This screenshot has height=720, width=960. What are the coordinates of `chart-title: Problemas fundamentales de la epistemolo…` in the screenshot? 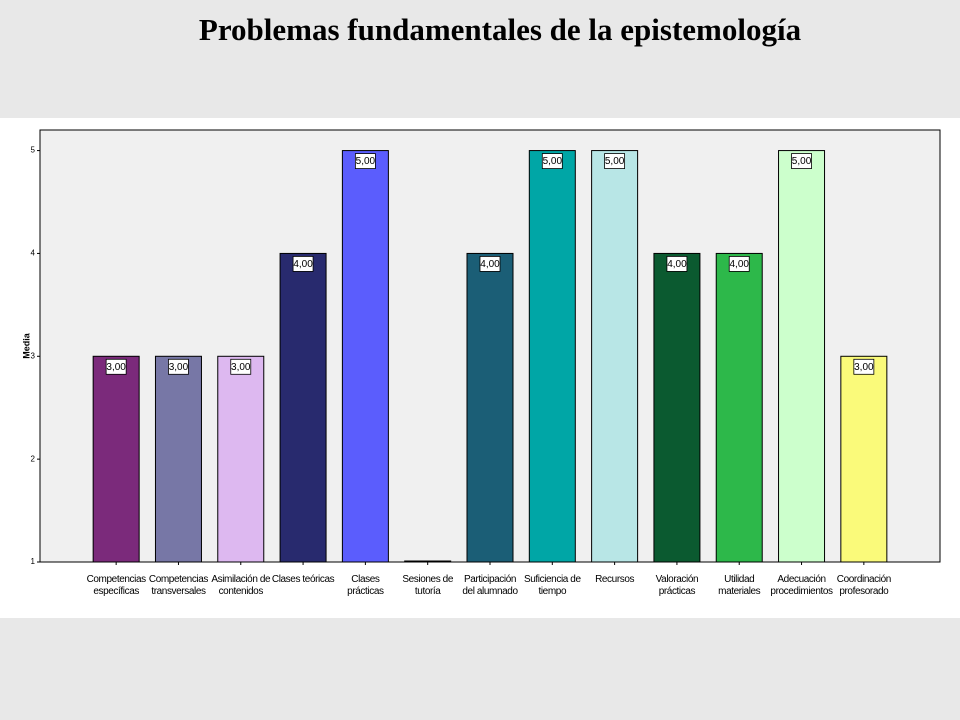 It's located at (500, 29).